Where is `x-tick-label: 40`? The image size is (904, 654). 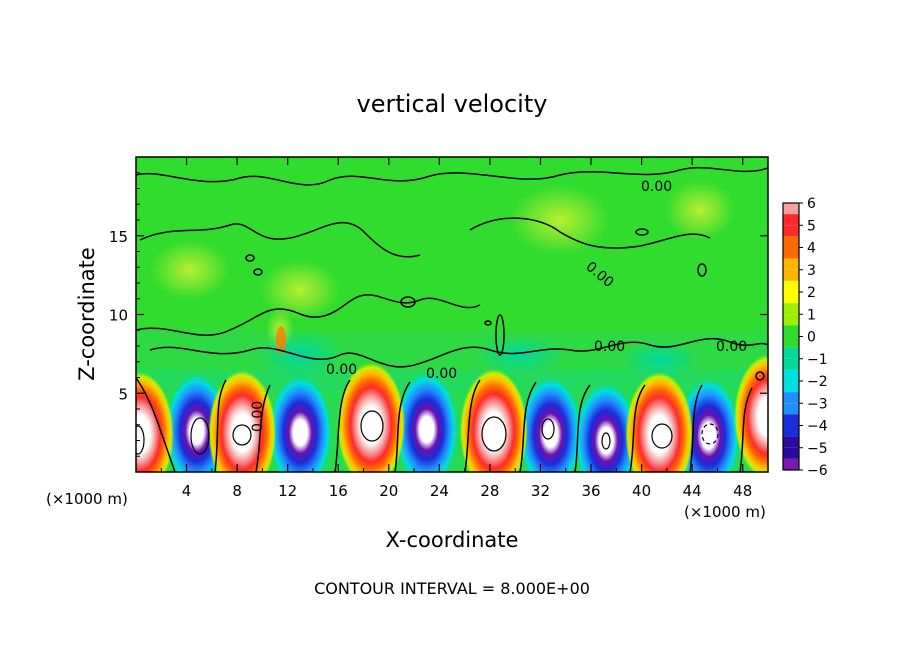 x-tick-label: 40 is located at coordinates (641, 491).